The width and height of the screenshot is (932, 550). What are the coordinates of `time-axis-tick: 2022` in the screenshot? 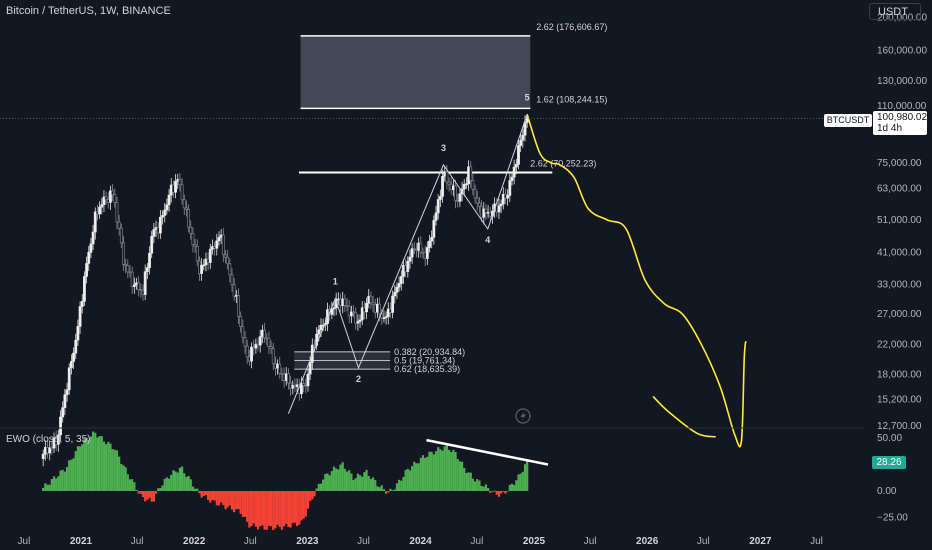 It's located at (194, 541).